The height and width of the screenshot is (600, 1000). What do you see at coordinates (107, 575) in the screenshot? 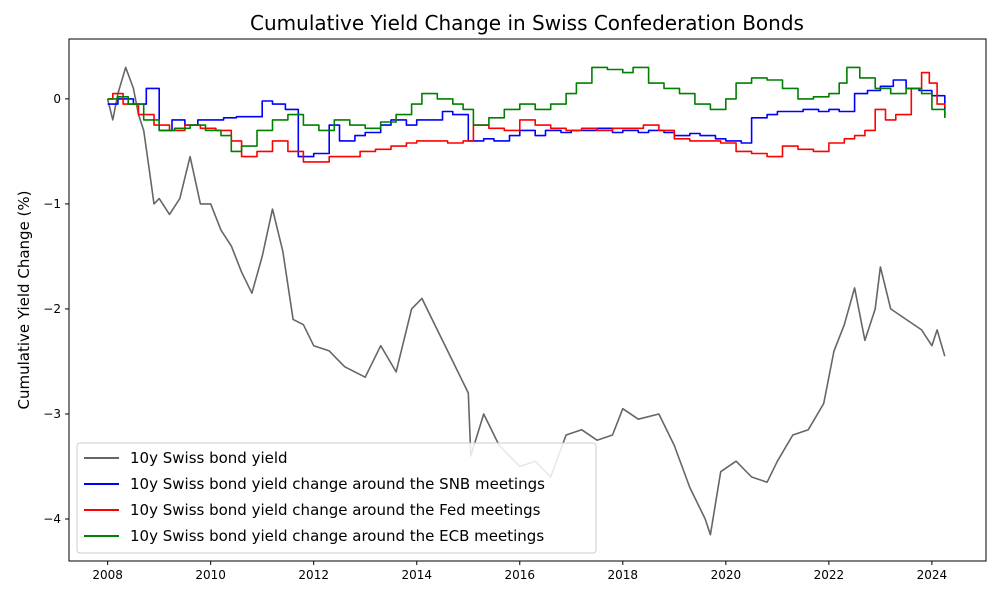
I see `x-tick-label: 2008` at bounding box center [107, 575].